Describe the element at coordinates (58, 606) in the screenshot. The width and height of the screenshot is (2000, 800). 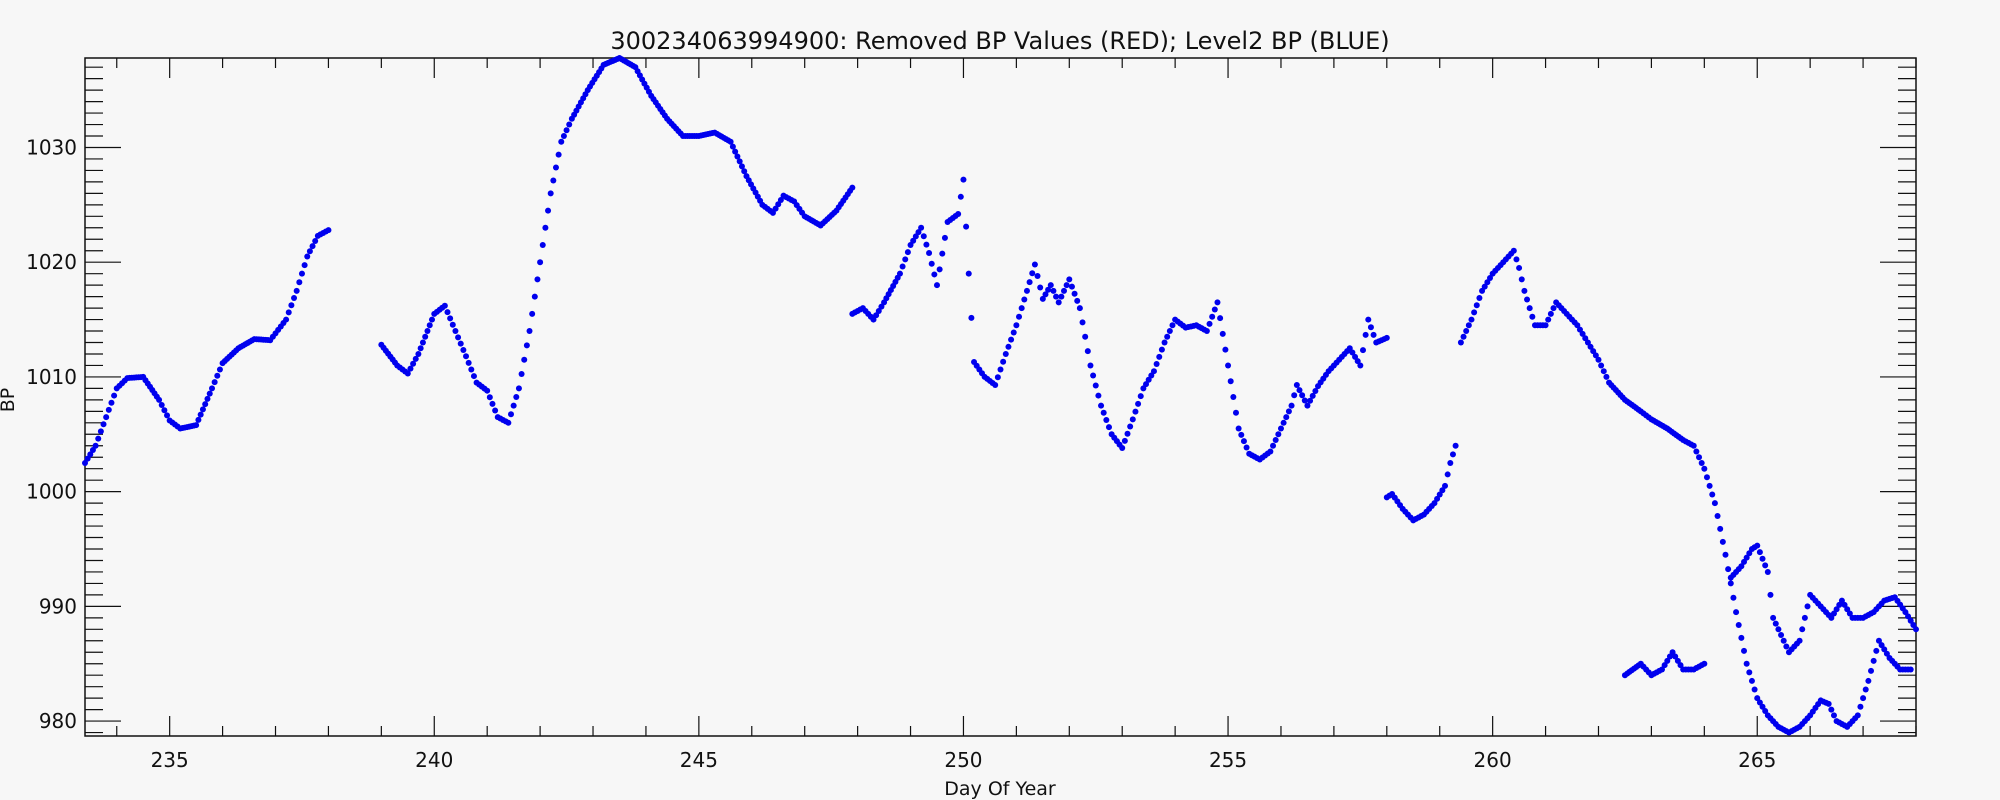
I see `y-tick-label: 990` at that location.